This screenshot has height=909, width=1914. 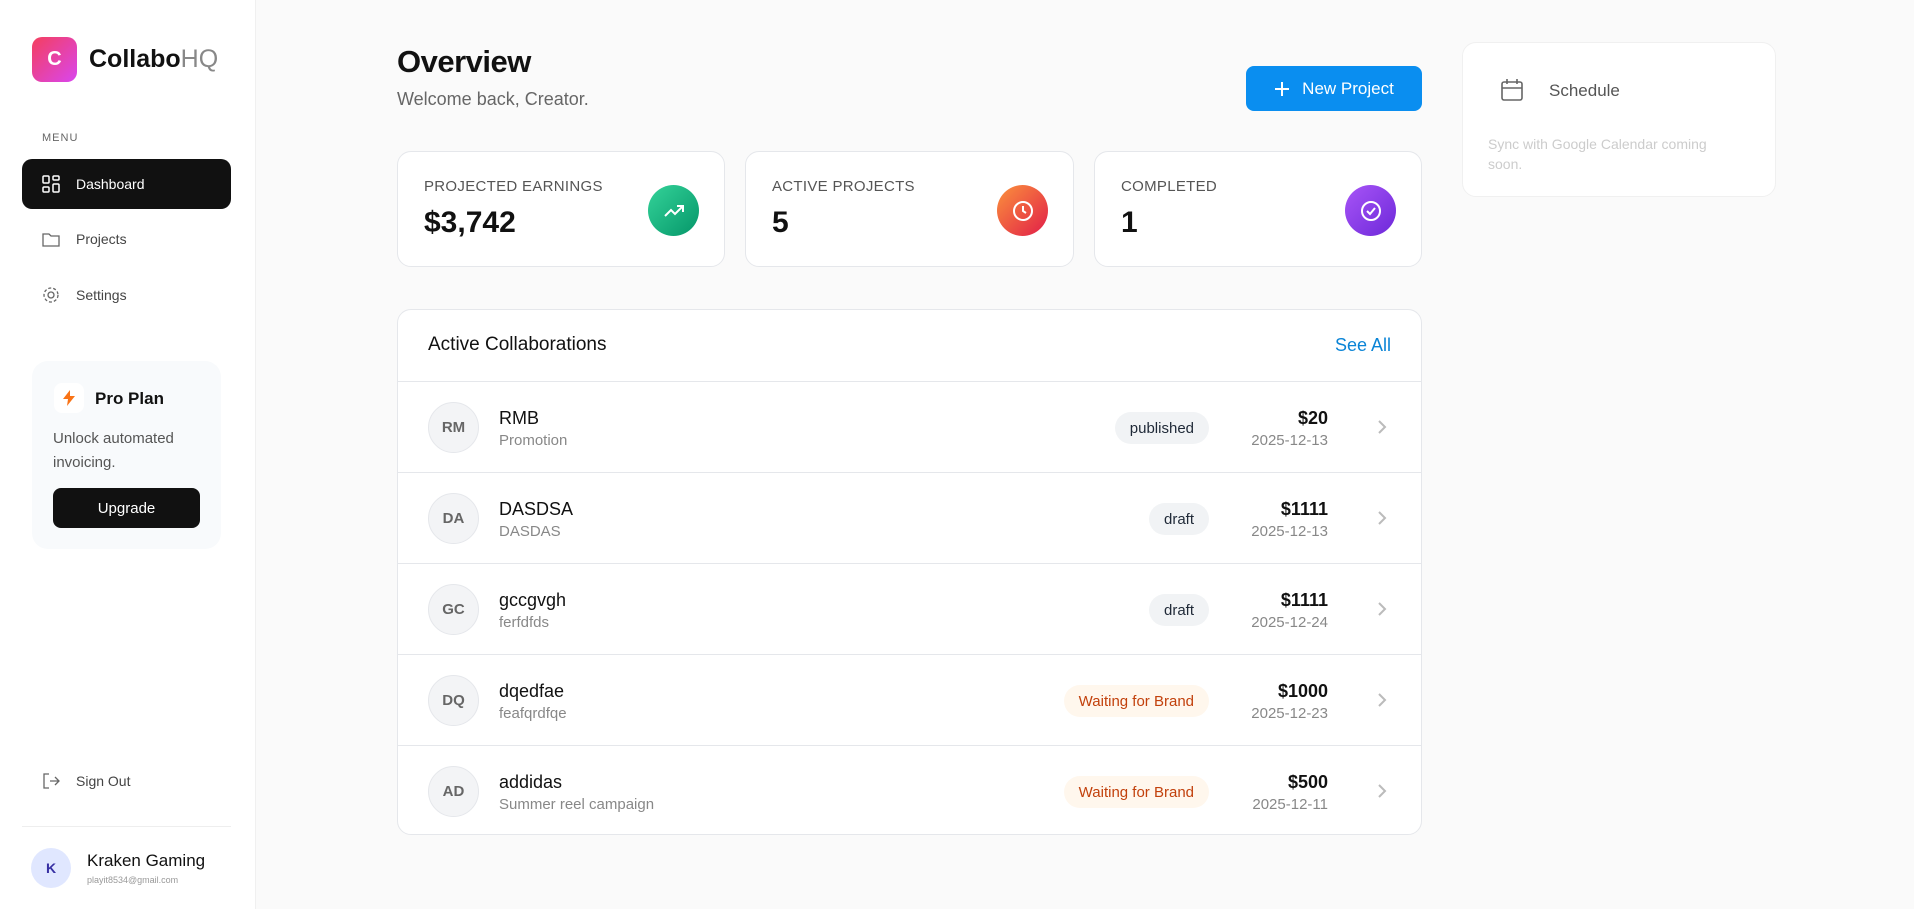 I want to click on date: 2025-12-11, so click(x=1290, y=804).